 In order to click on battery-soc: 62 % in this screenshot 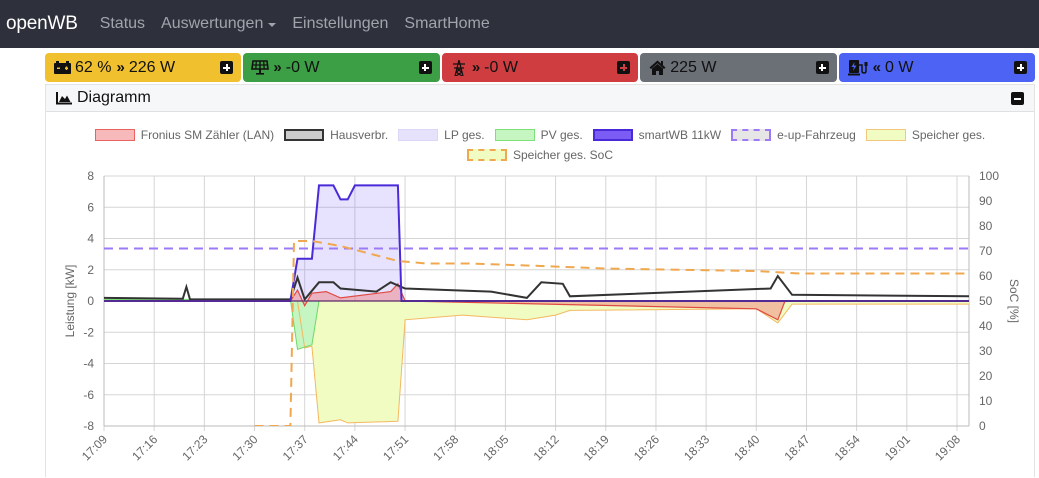, I will do `click(93, 67)`.